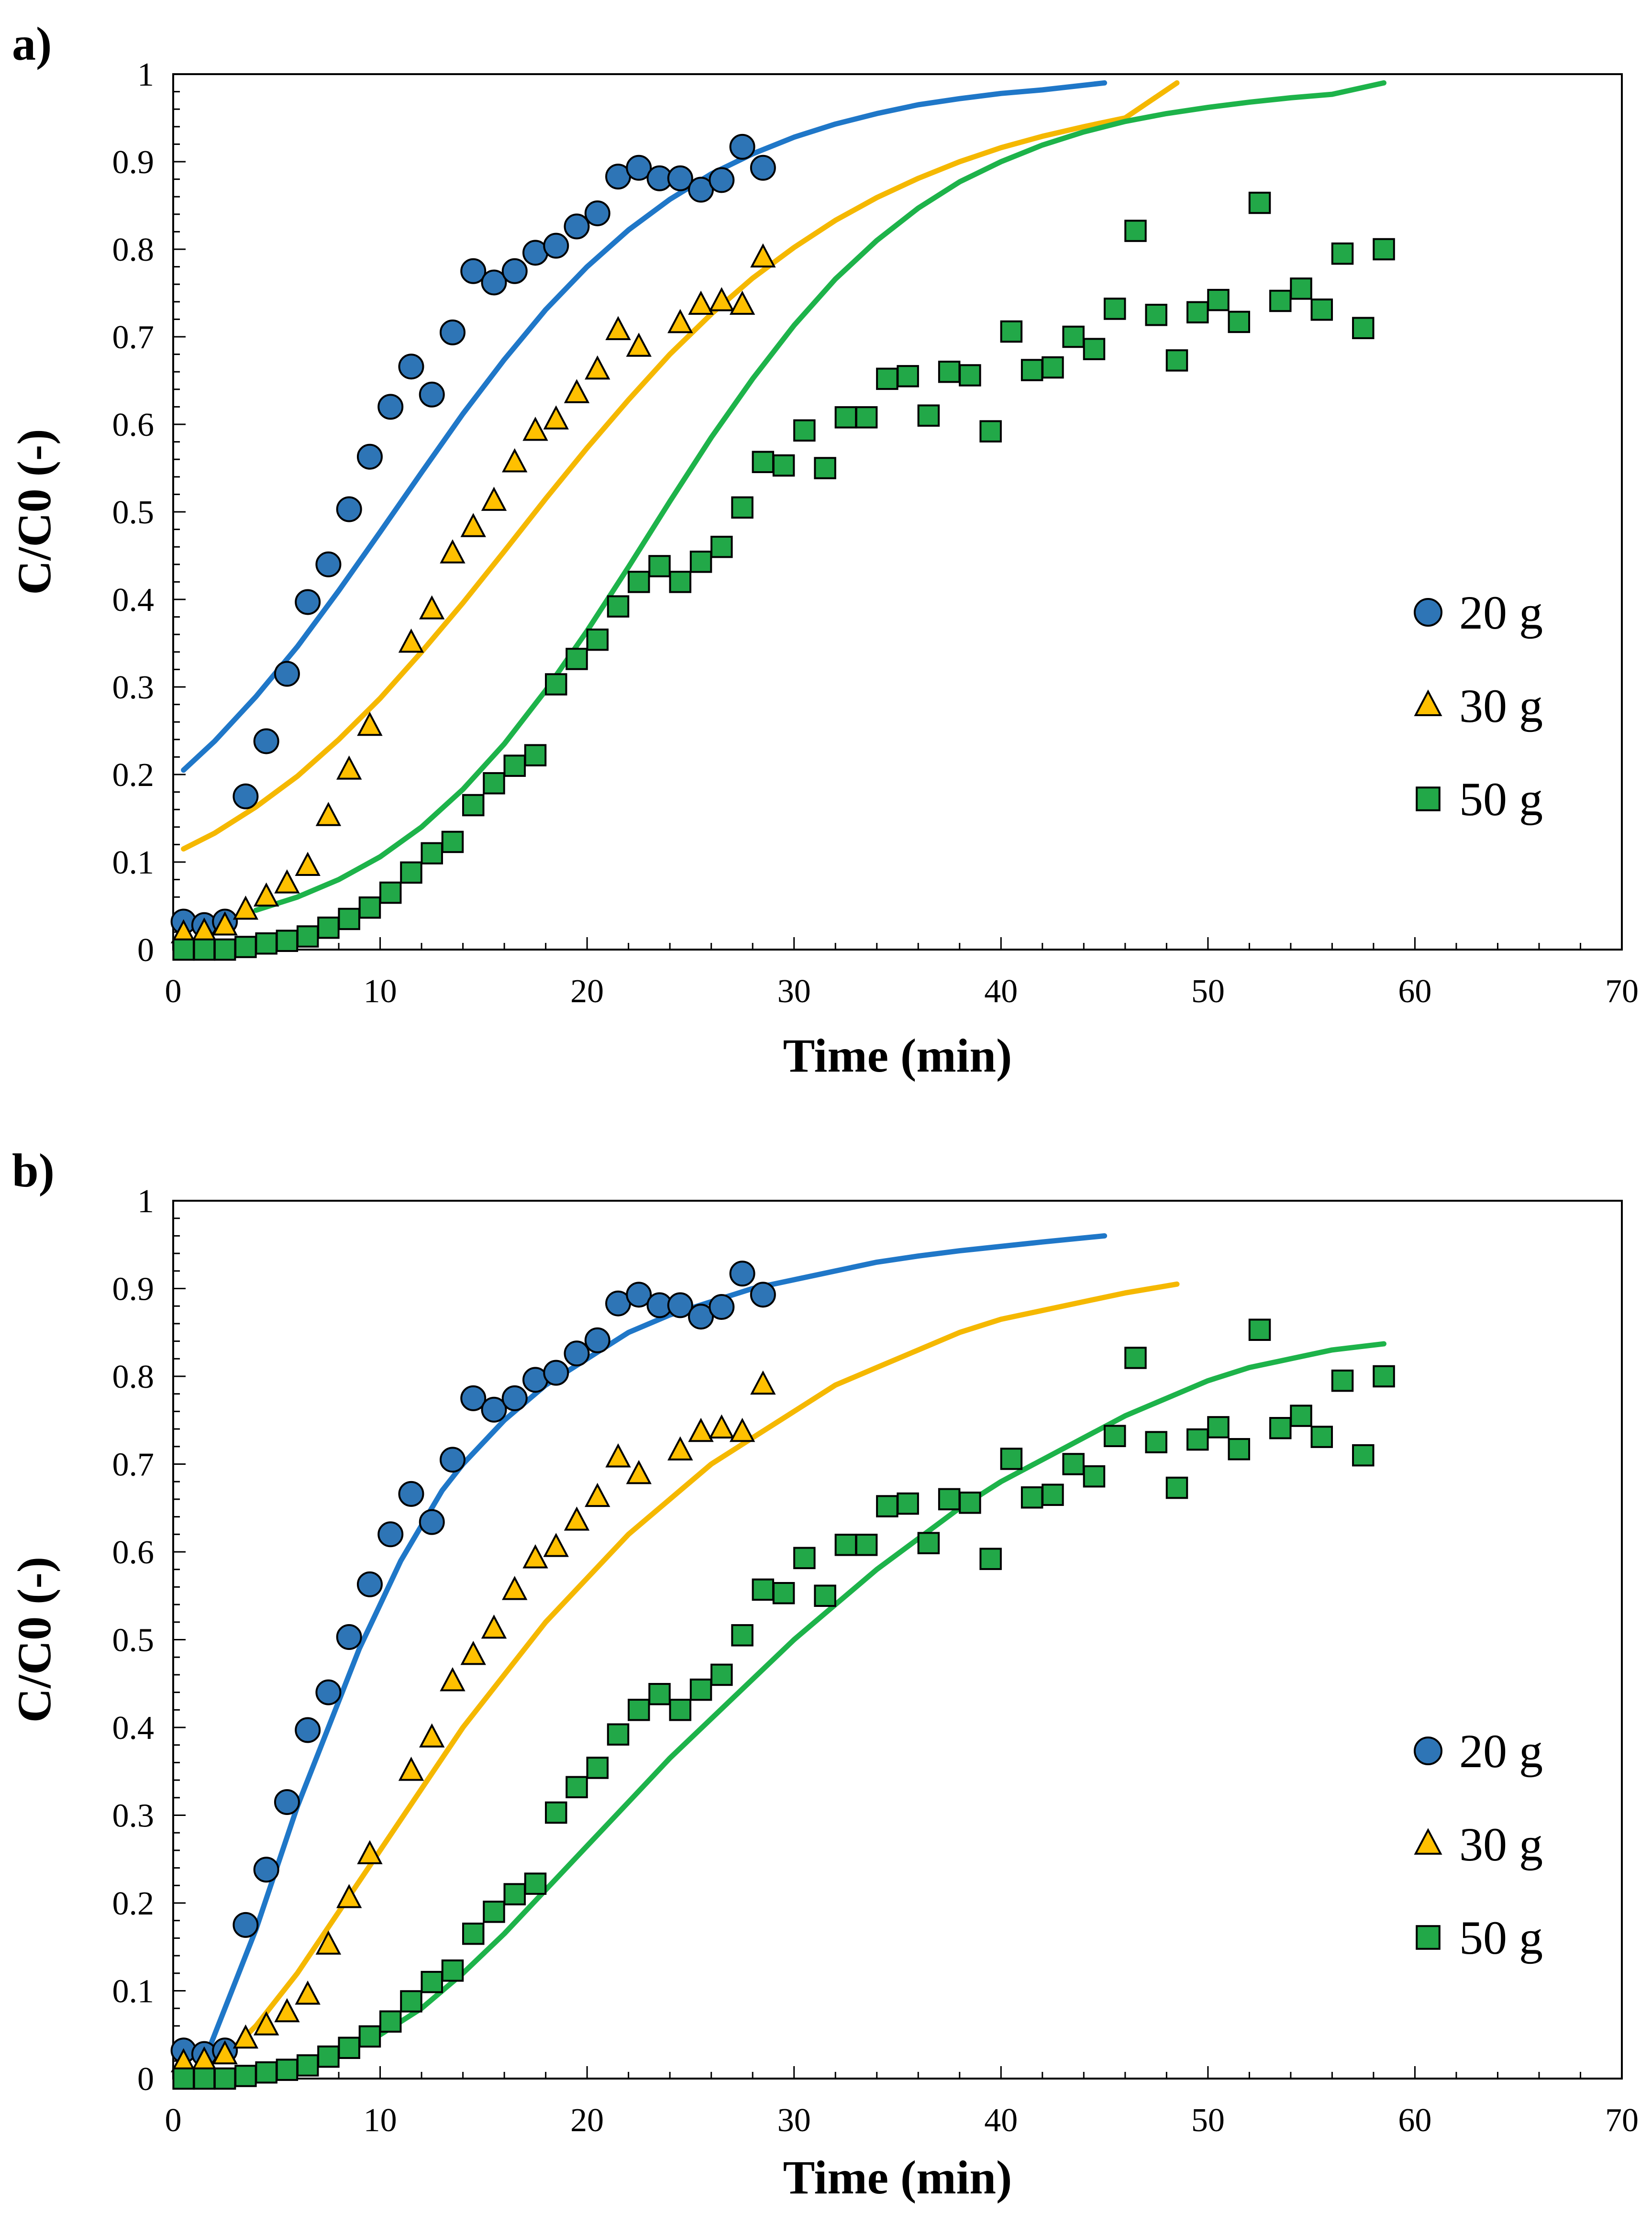 This screenshot has height=2213, width=1652. Describe the element at coordinates (134, 337) in the screenshot. I see `y-tick-label: 0.7` at that location.